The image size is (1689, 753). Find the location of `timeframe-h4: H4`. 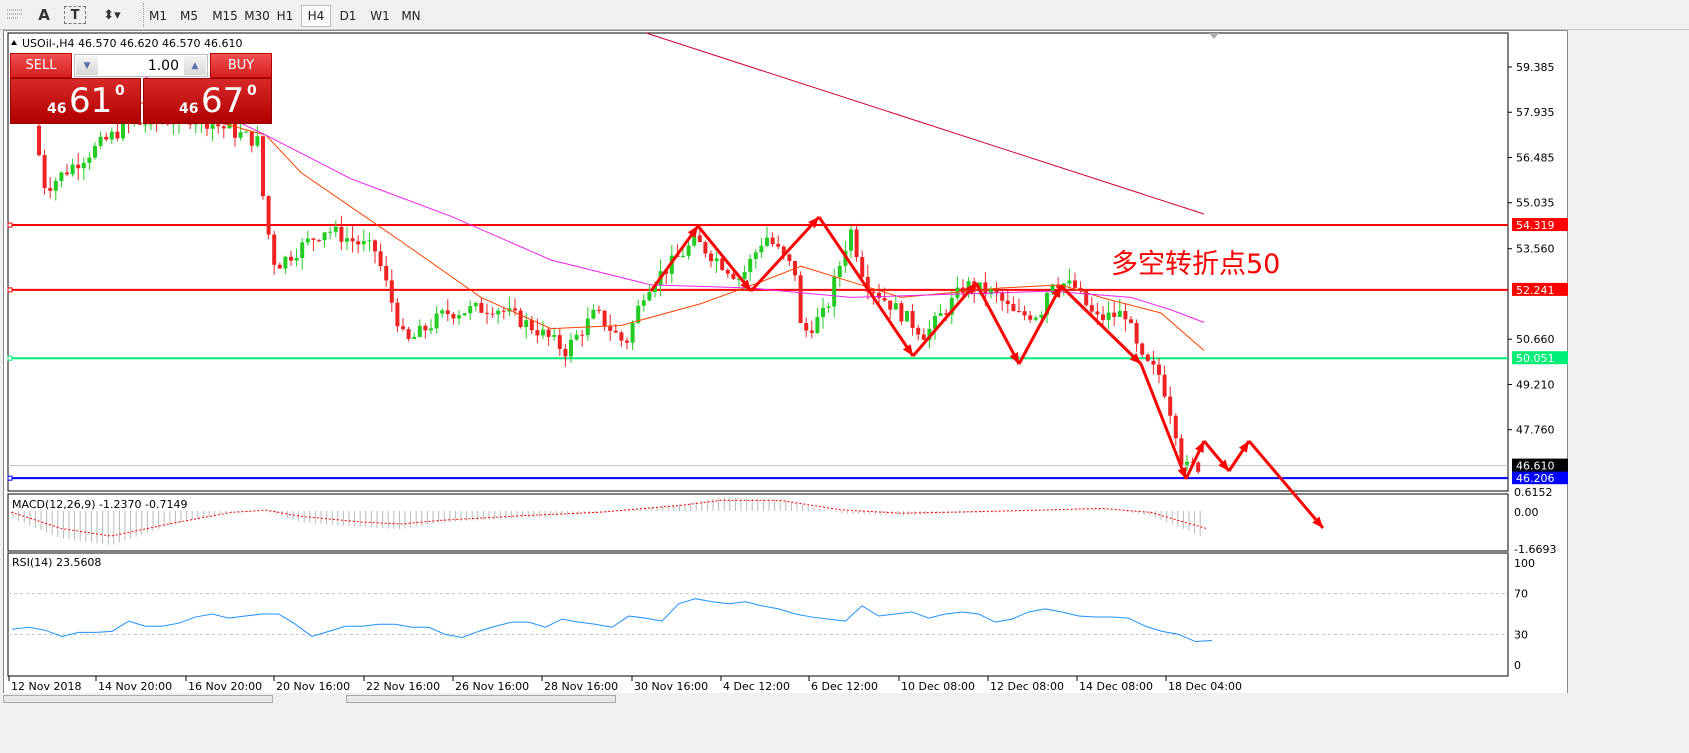

timeframe-h4: H4 is located at coordinates (316, 16).